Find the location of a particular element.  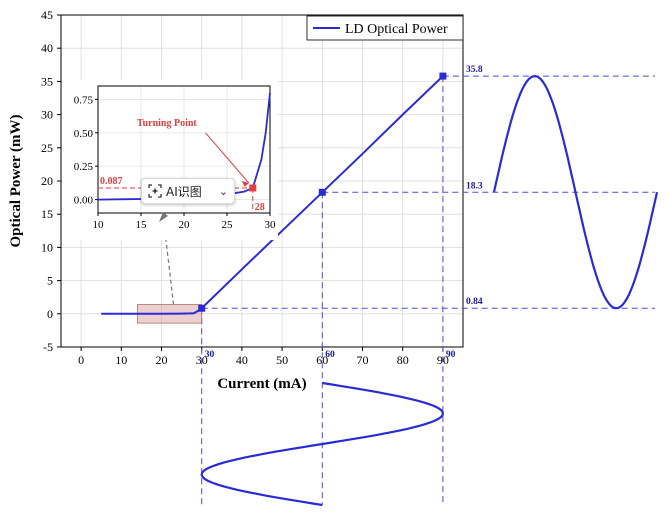

turning-arrow-head is located at coordinates (245, 184).